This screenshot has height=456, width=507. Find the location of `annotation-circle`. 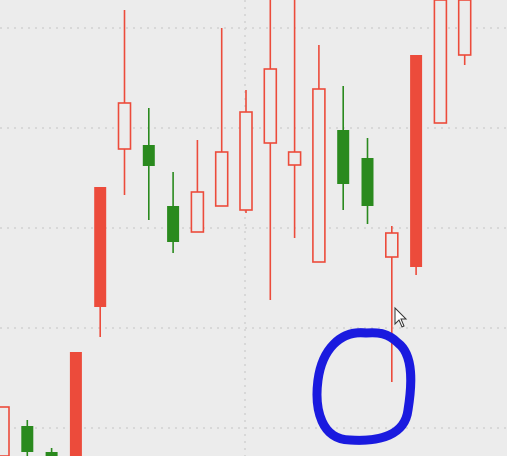

annotation-circle is located at coordinates (364, 386).